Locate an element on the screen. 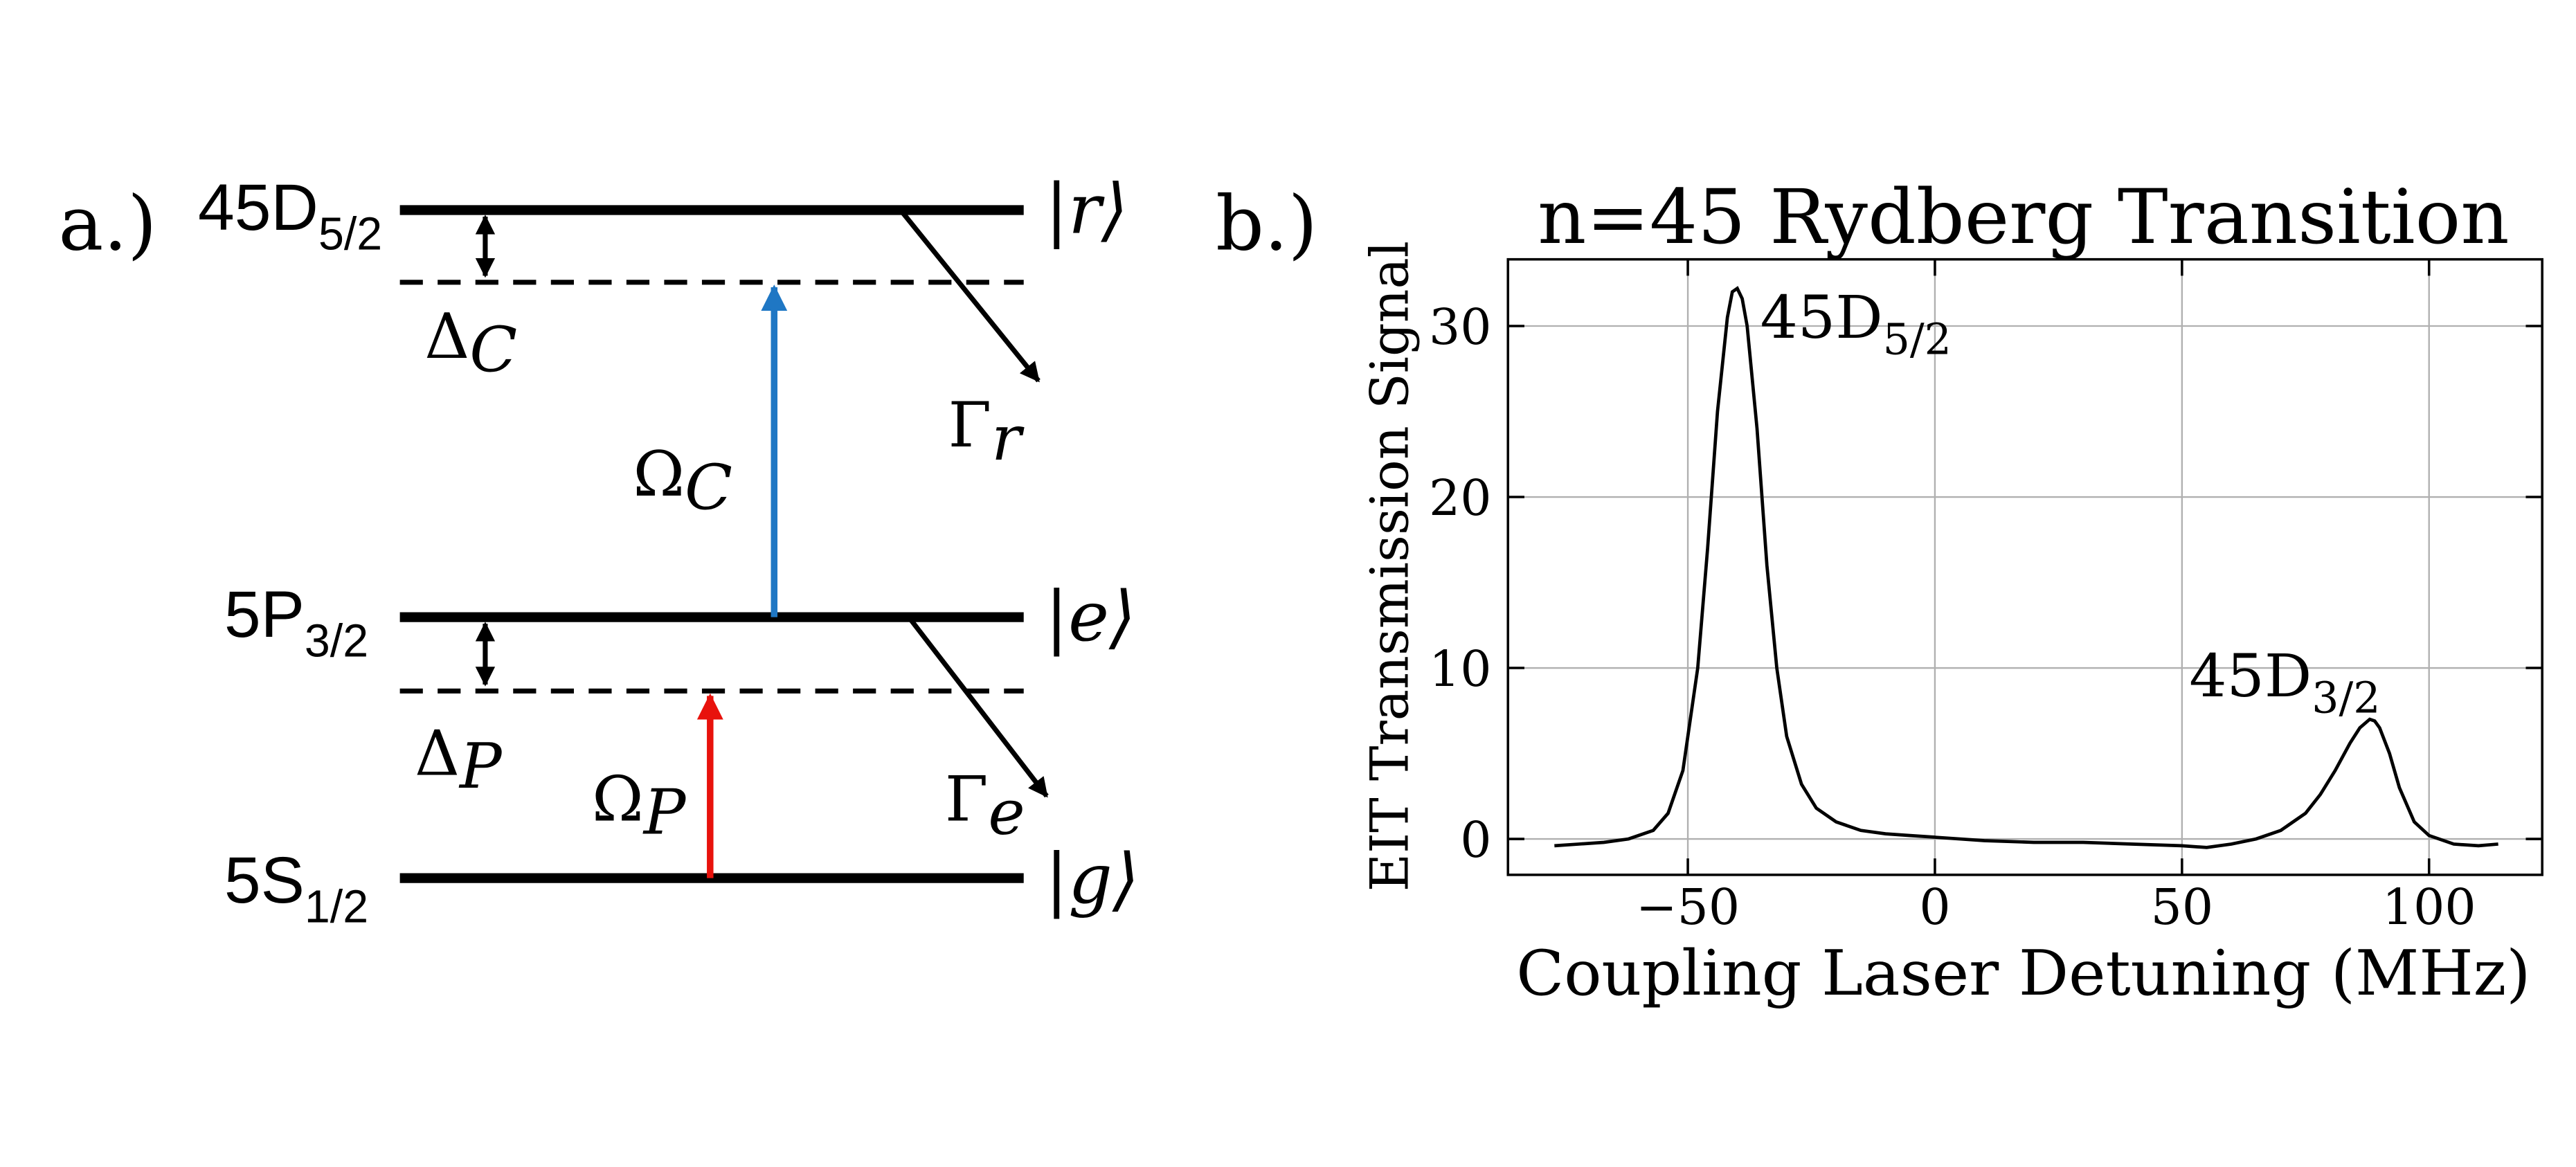  annotation: 45D3/2 is located at coordinates (2284, 683).